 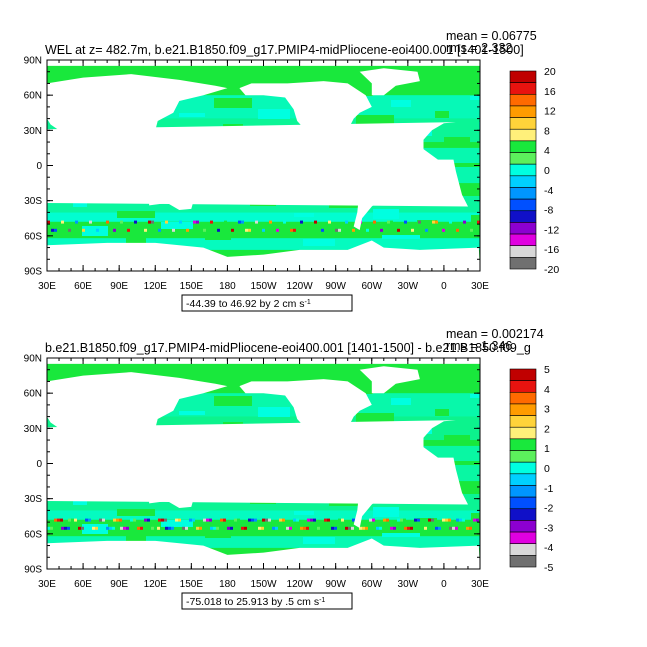 I want to click on land-africa-west, so click(x=257, y=164).